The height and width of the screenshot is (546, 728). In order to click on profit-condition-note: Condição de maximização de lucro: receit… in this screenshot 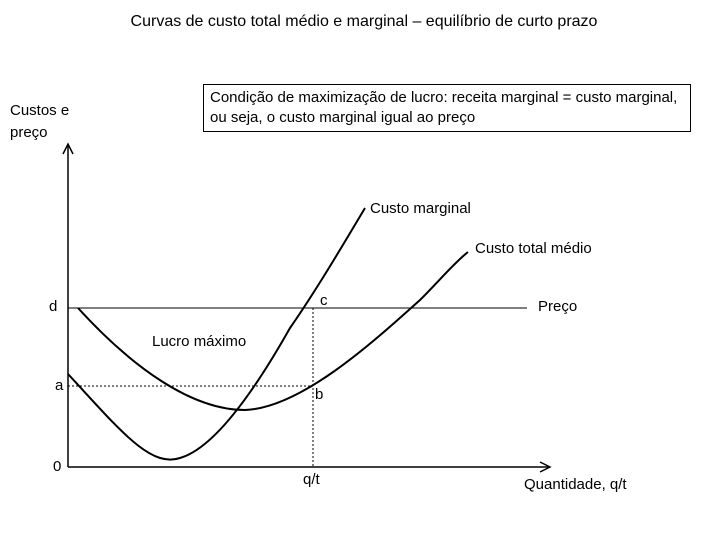, I will do `click(447, 108)`.